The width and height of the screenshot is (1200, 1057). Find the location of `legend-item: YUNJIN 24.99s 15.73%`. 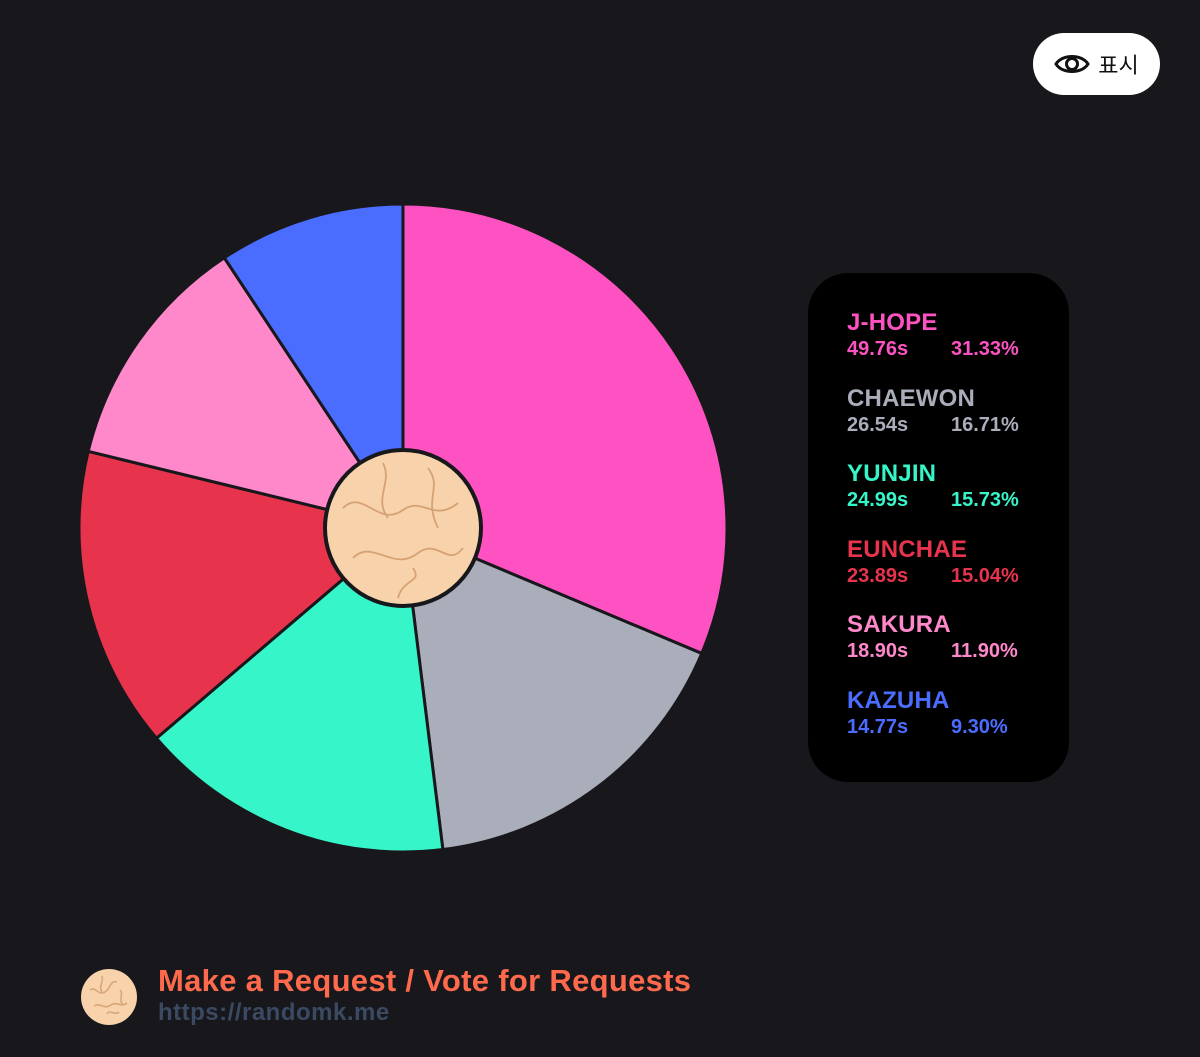

legend-item: YUNJIN 24.99s 15.73% is located at coordinates (958, 498).